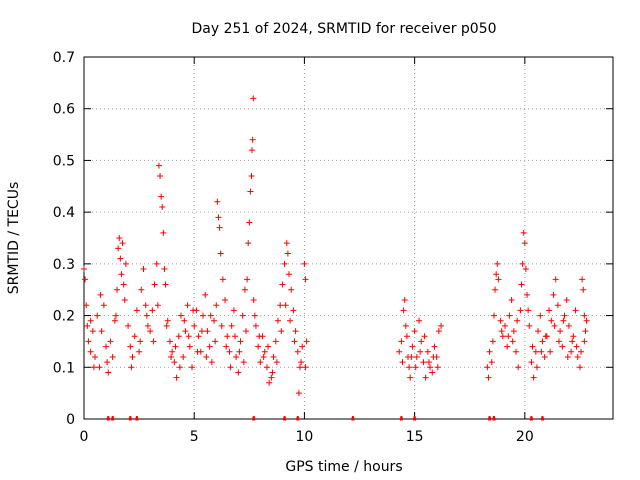 The width and height of the screenshot is (640, 480). Describe the element at coordinates (64, 317) in the screenshot. I see `y-tick-label: 0.2` at that location.